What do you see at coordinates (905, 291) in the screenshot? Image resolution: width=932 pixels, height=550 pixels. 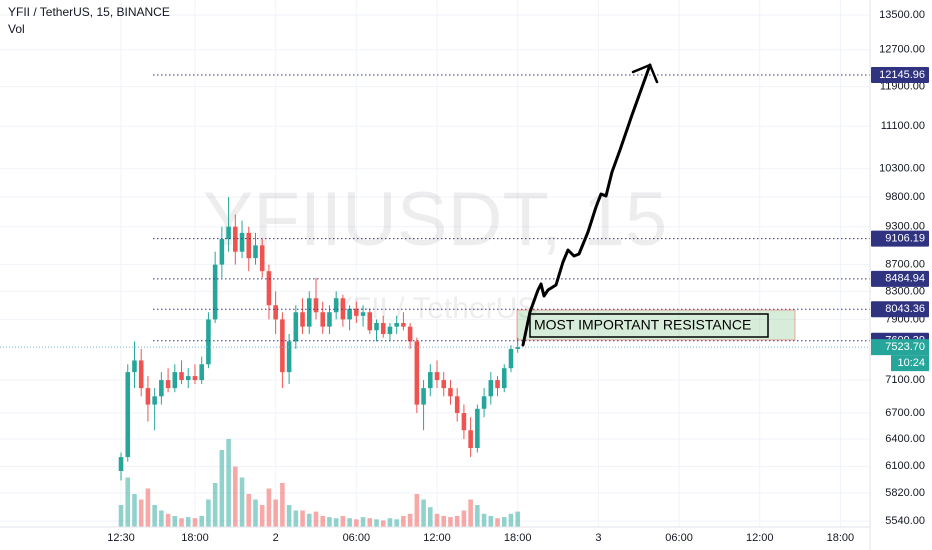 I see `y-tick-label: 8300.00` at bounding box center [905, 291].